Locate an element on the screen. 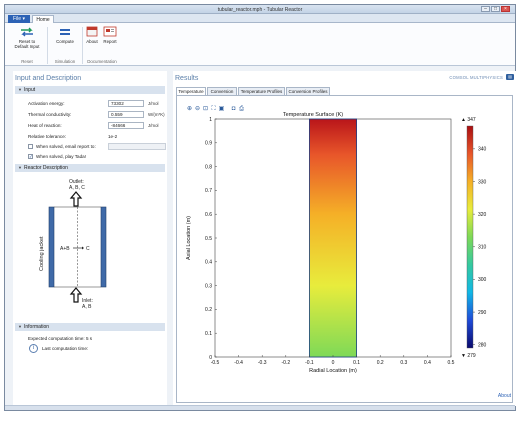 Image resolution: width=524 pixels, height=430 pixels. y-tick-label: 0.7 is located at coordinates (208, 191).